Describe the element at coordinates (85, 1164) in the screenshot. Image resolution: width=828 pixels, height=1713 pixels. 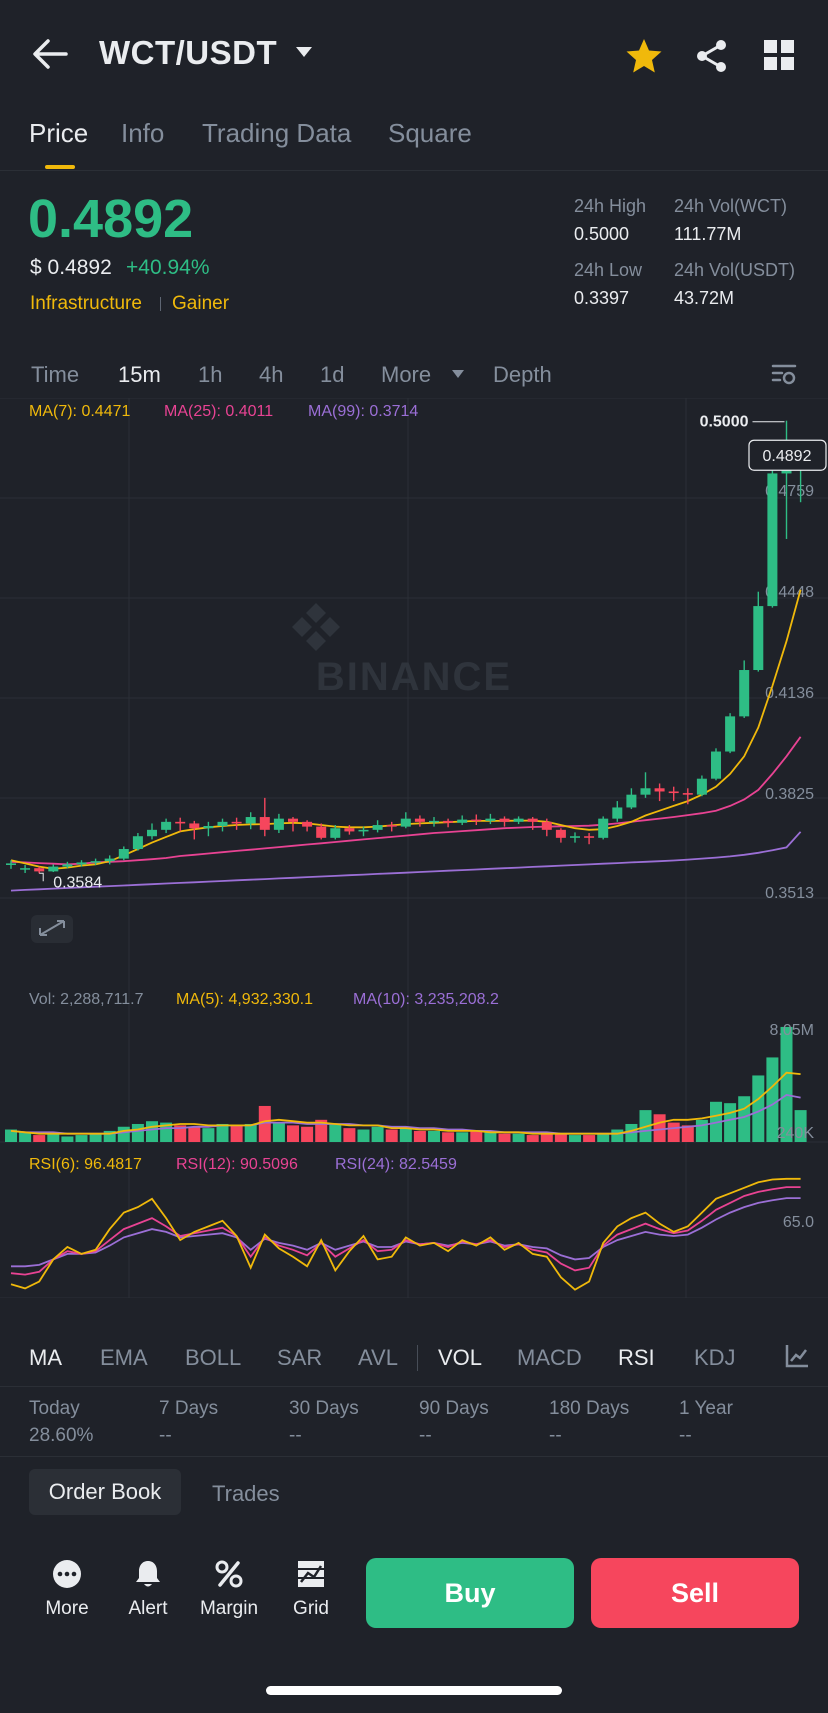
I see `rsi6-legend: RSI(6): 96.4817` at that location.